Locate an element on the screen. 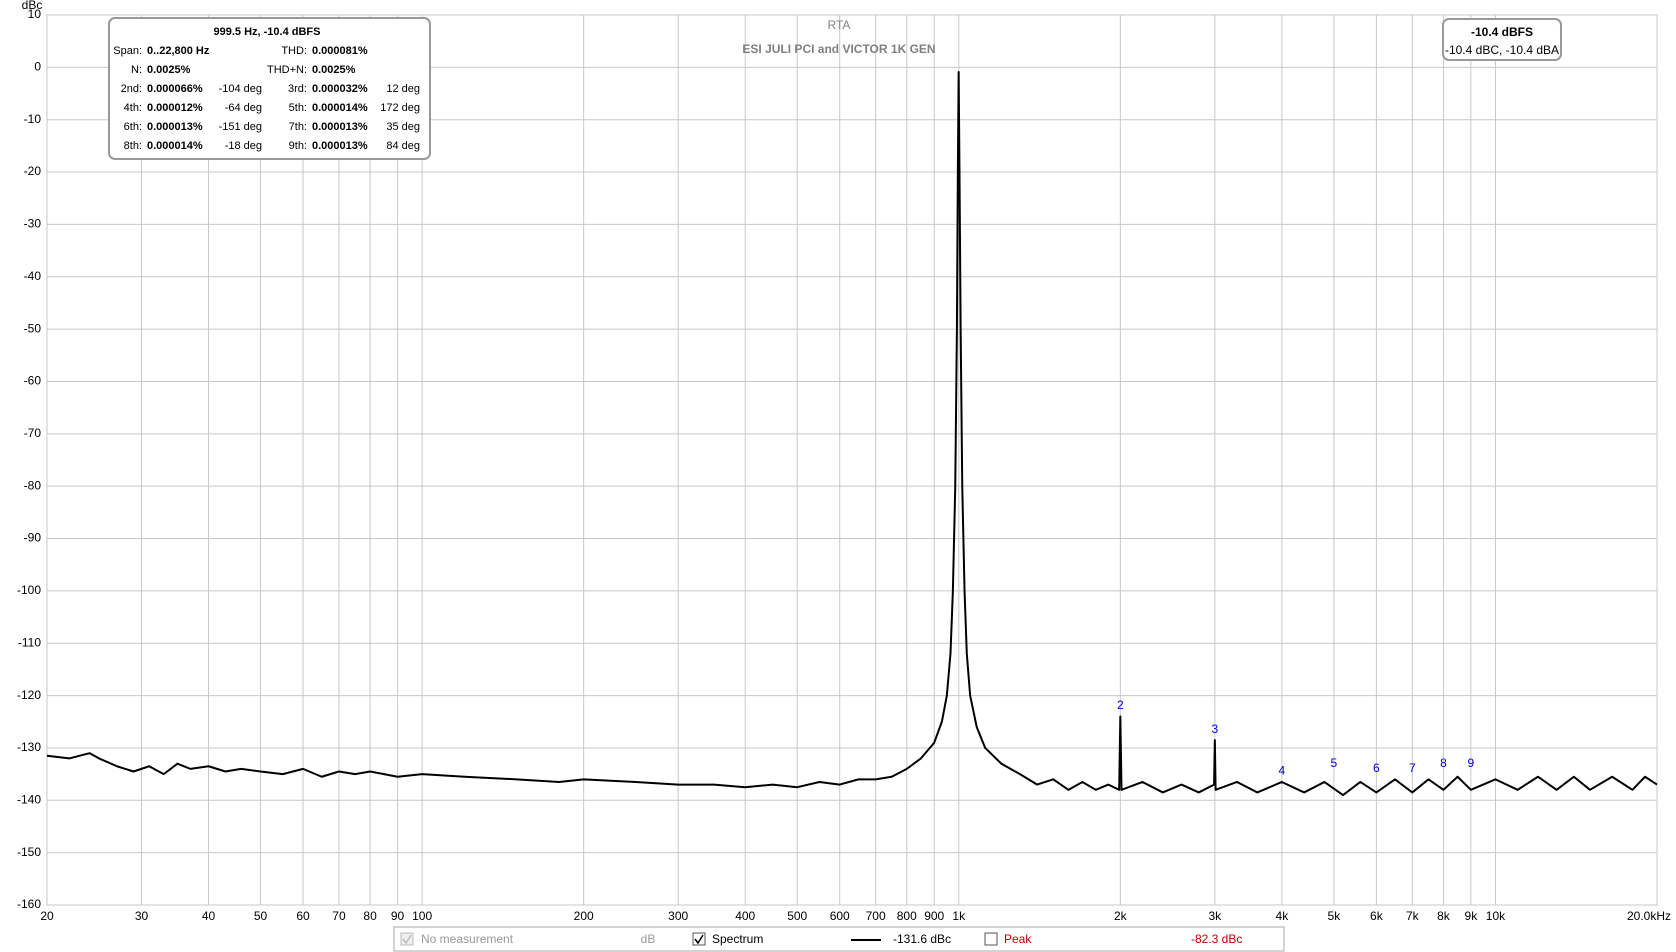 The height and width of the screenshot is (952, 1676). y-tick-label: -30 is located at coordinates (33, 224).